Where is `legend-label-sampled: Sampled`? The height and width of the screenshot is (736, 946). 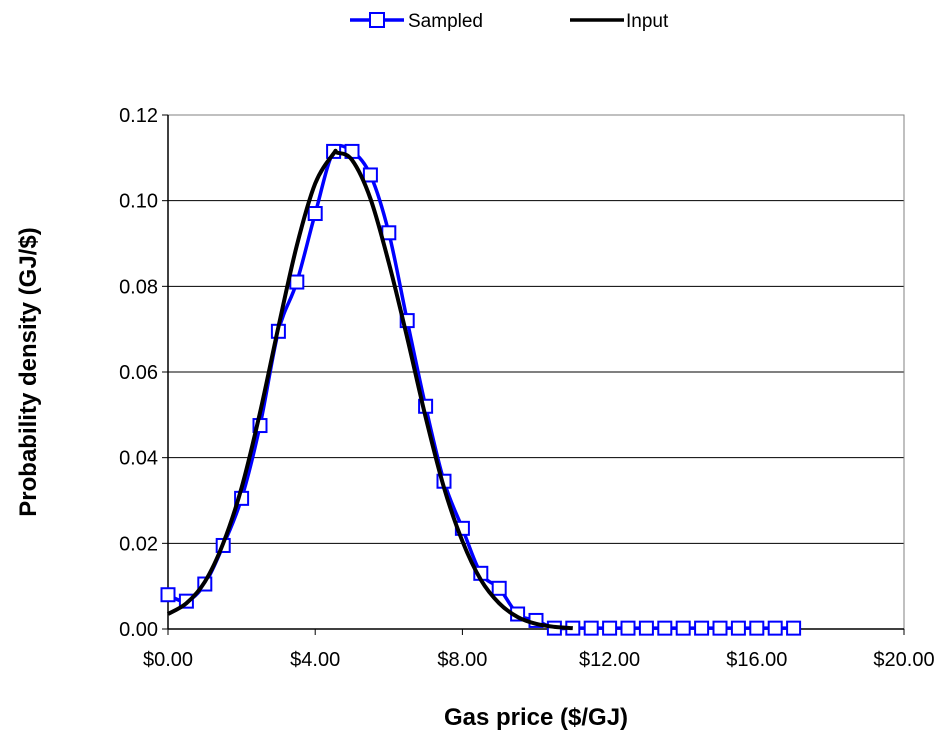
legend-label-sampled: Sampled is located at coordinates (445, 21).